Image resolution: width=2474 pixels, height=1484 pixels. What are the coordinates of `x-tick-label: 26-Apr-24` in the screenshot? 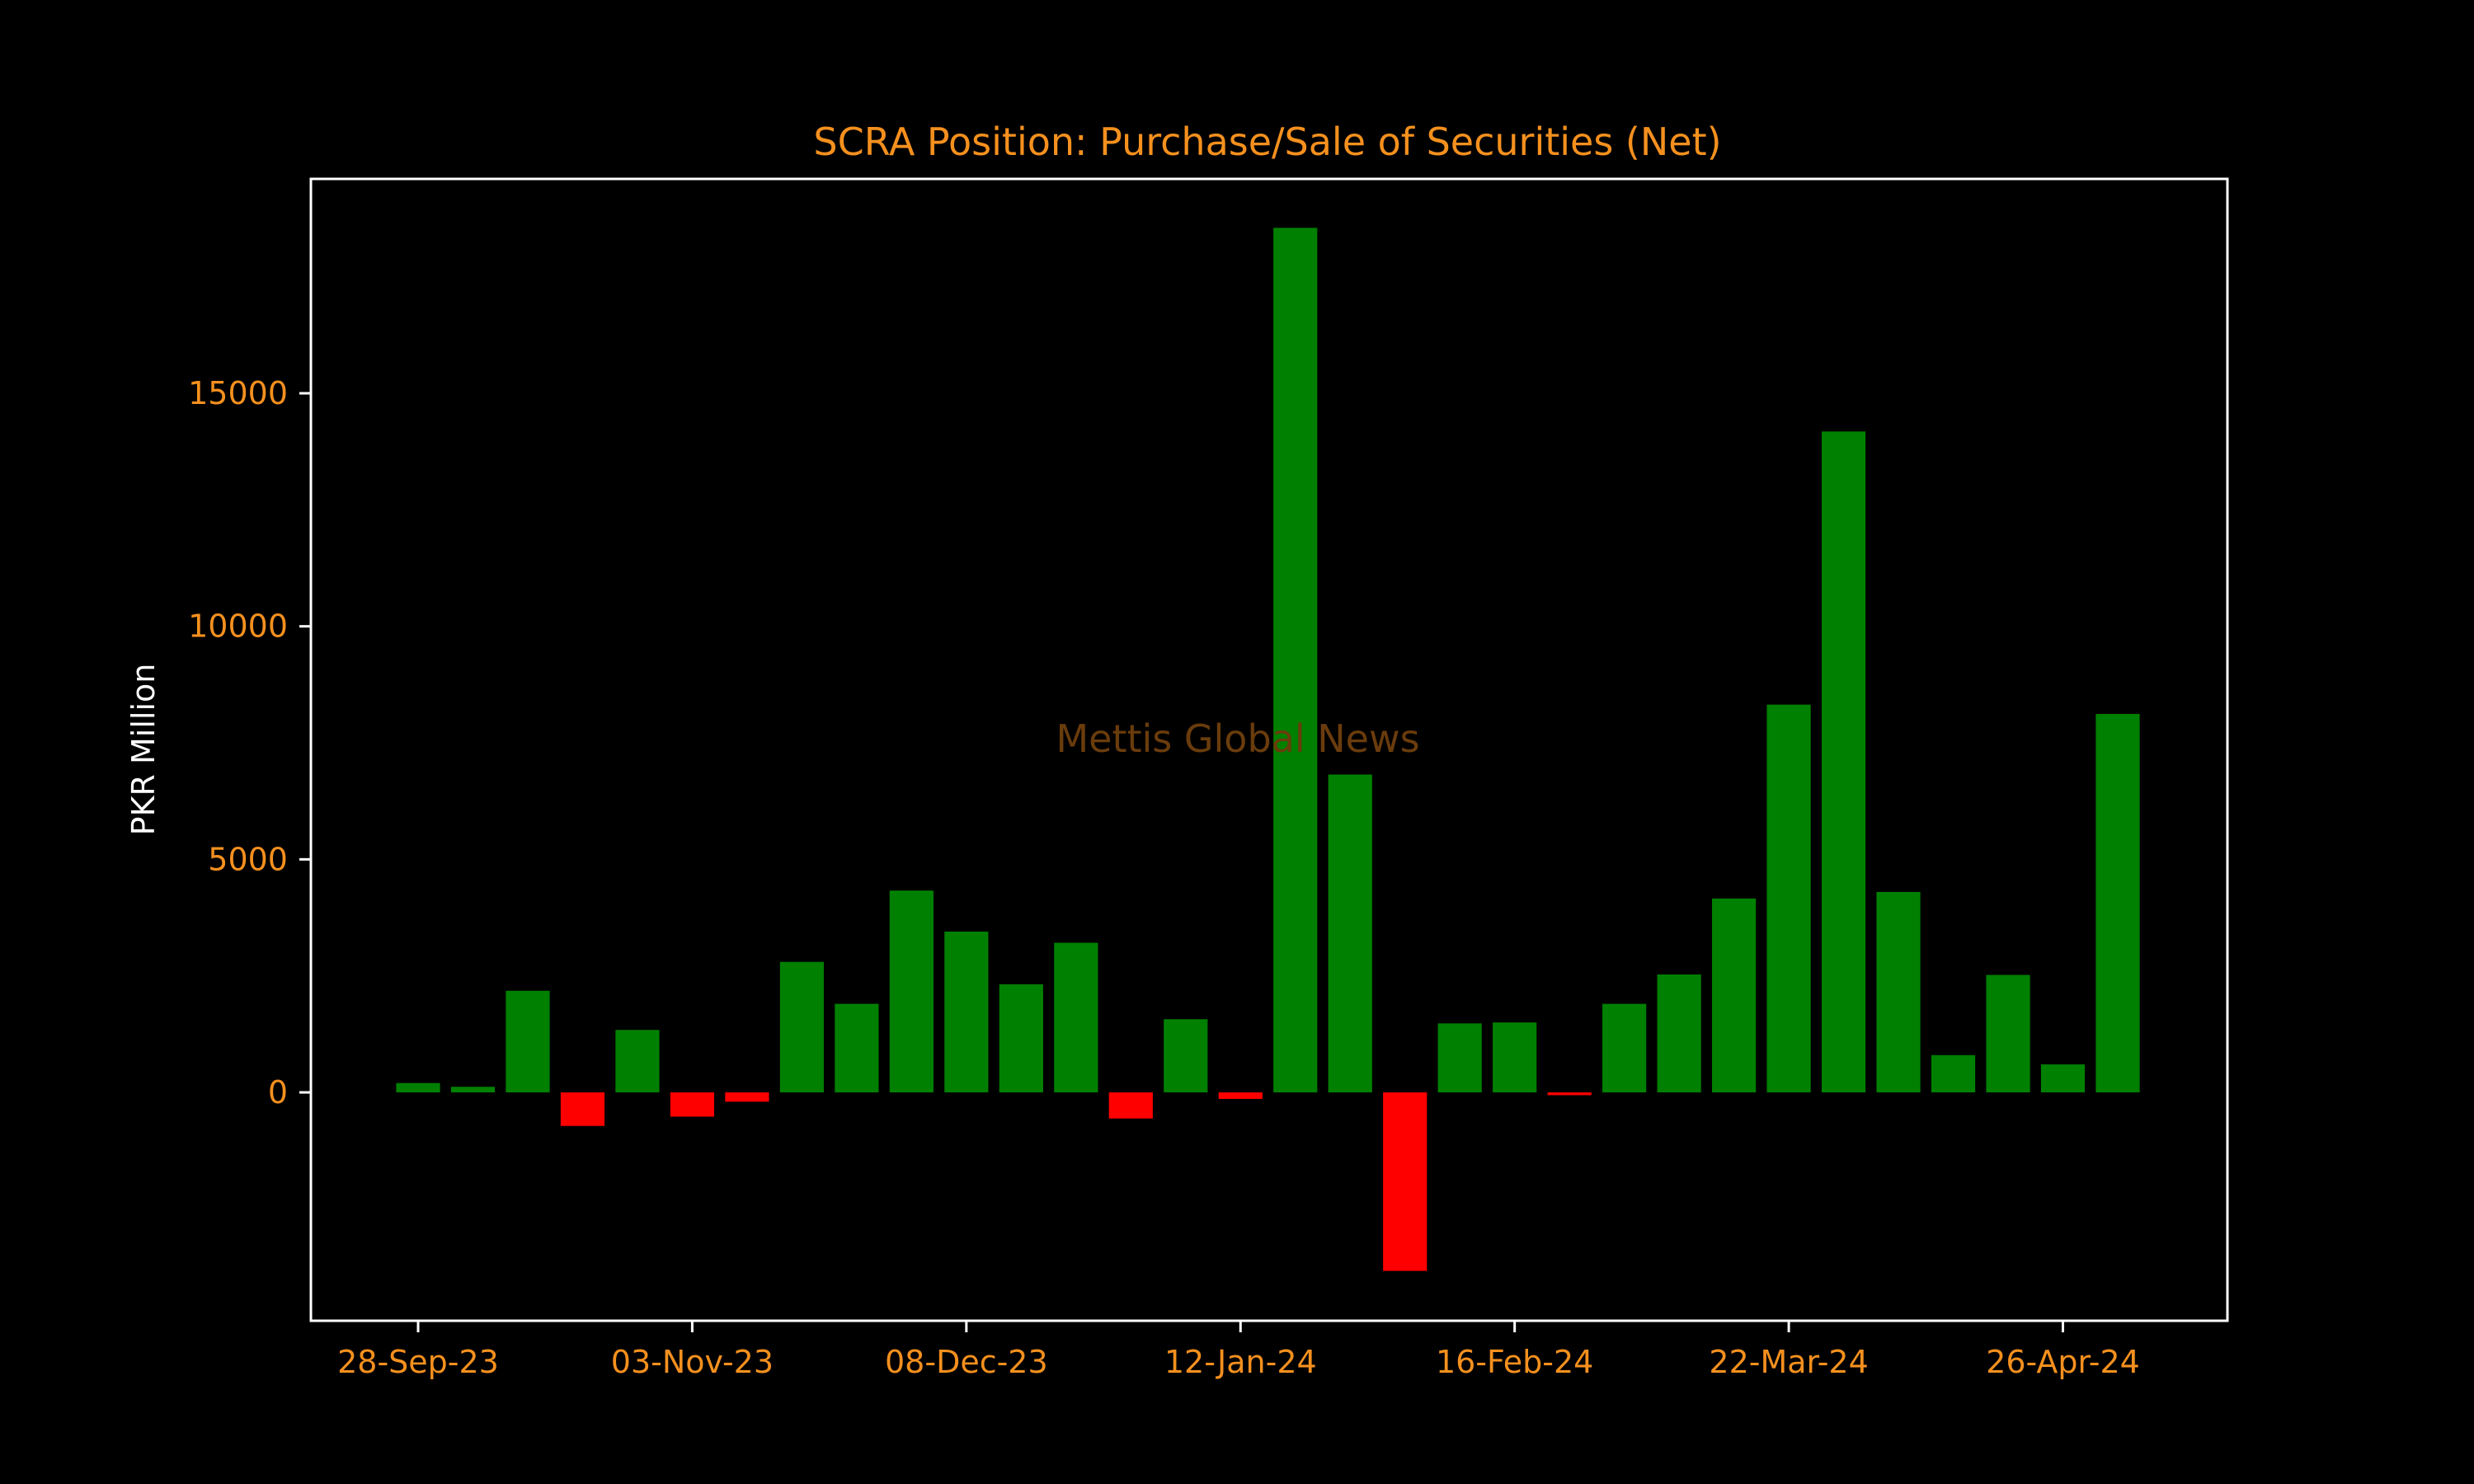 It's located at (2063, 1362).